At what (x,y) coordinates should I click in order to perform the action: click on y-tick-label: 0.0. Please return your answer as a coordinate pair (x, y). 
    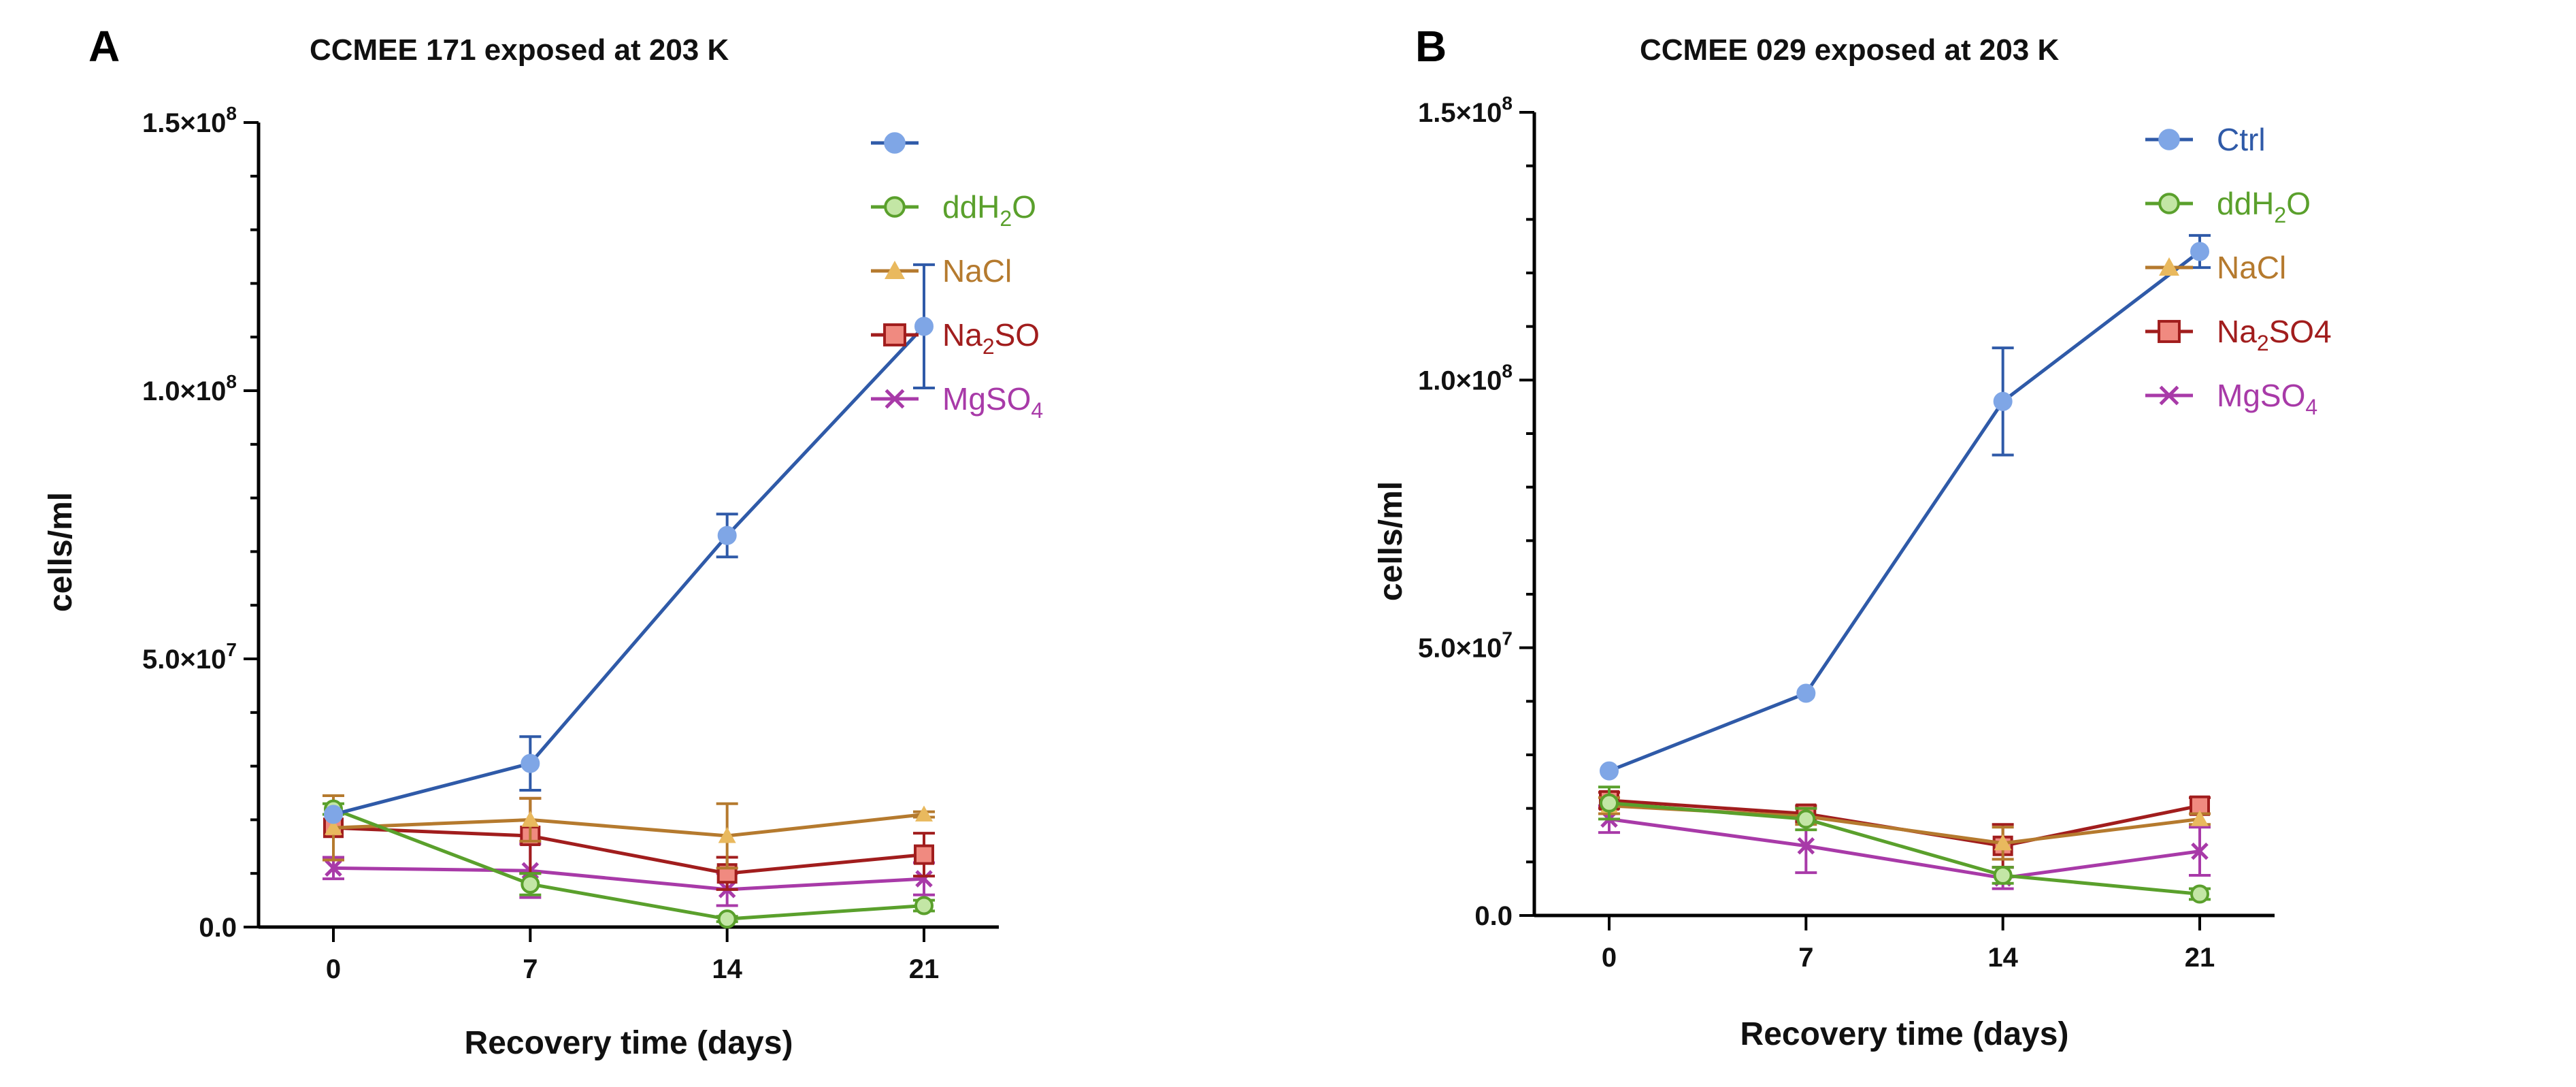
    Looking at the image, I should click on (1493, 916).